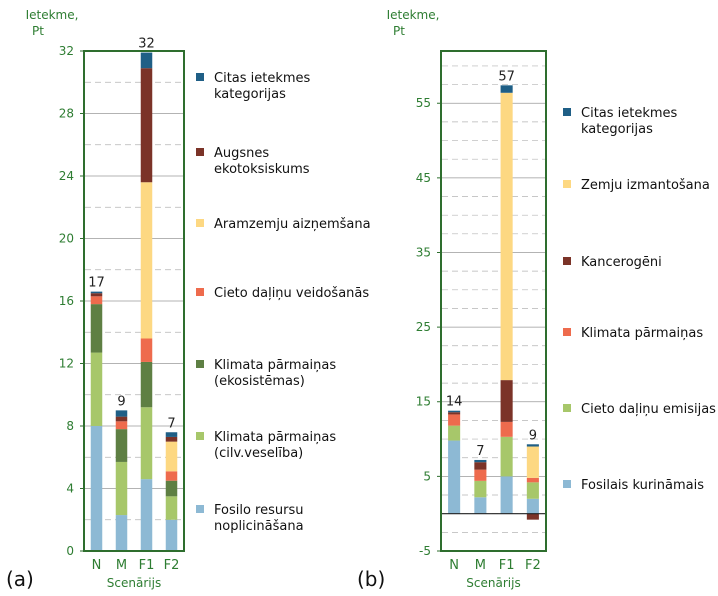  I want to click on panel-label: (b), so click(371, 579).